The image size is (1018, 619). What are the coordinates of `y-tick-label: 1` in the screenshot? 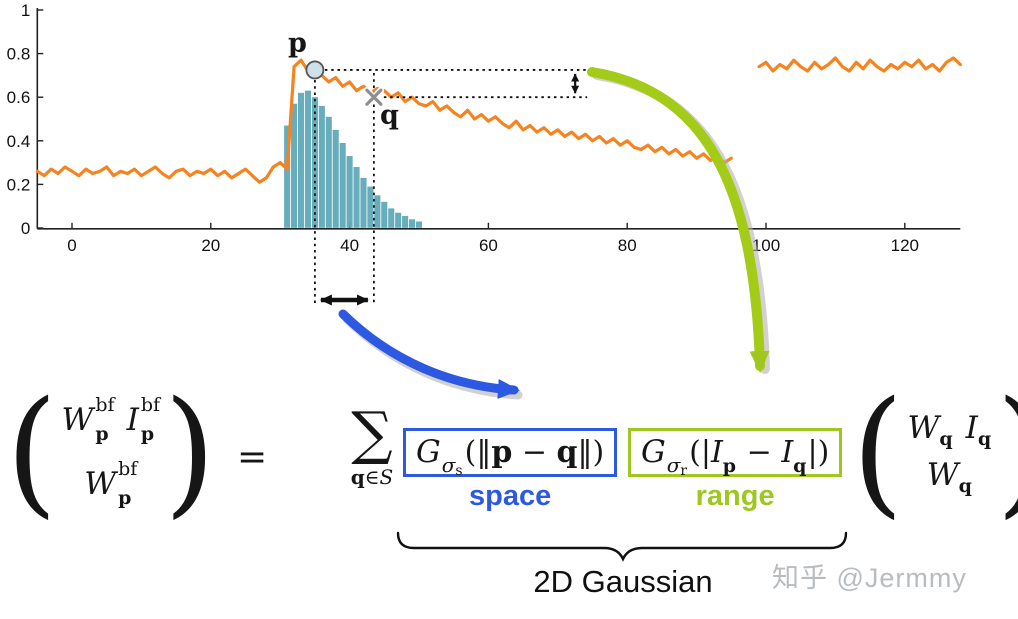 It's located at (25, 10).